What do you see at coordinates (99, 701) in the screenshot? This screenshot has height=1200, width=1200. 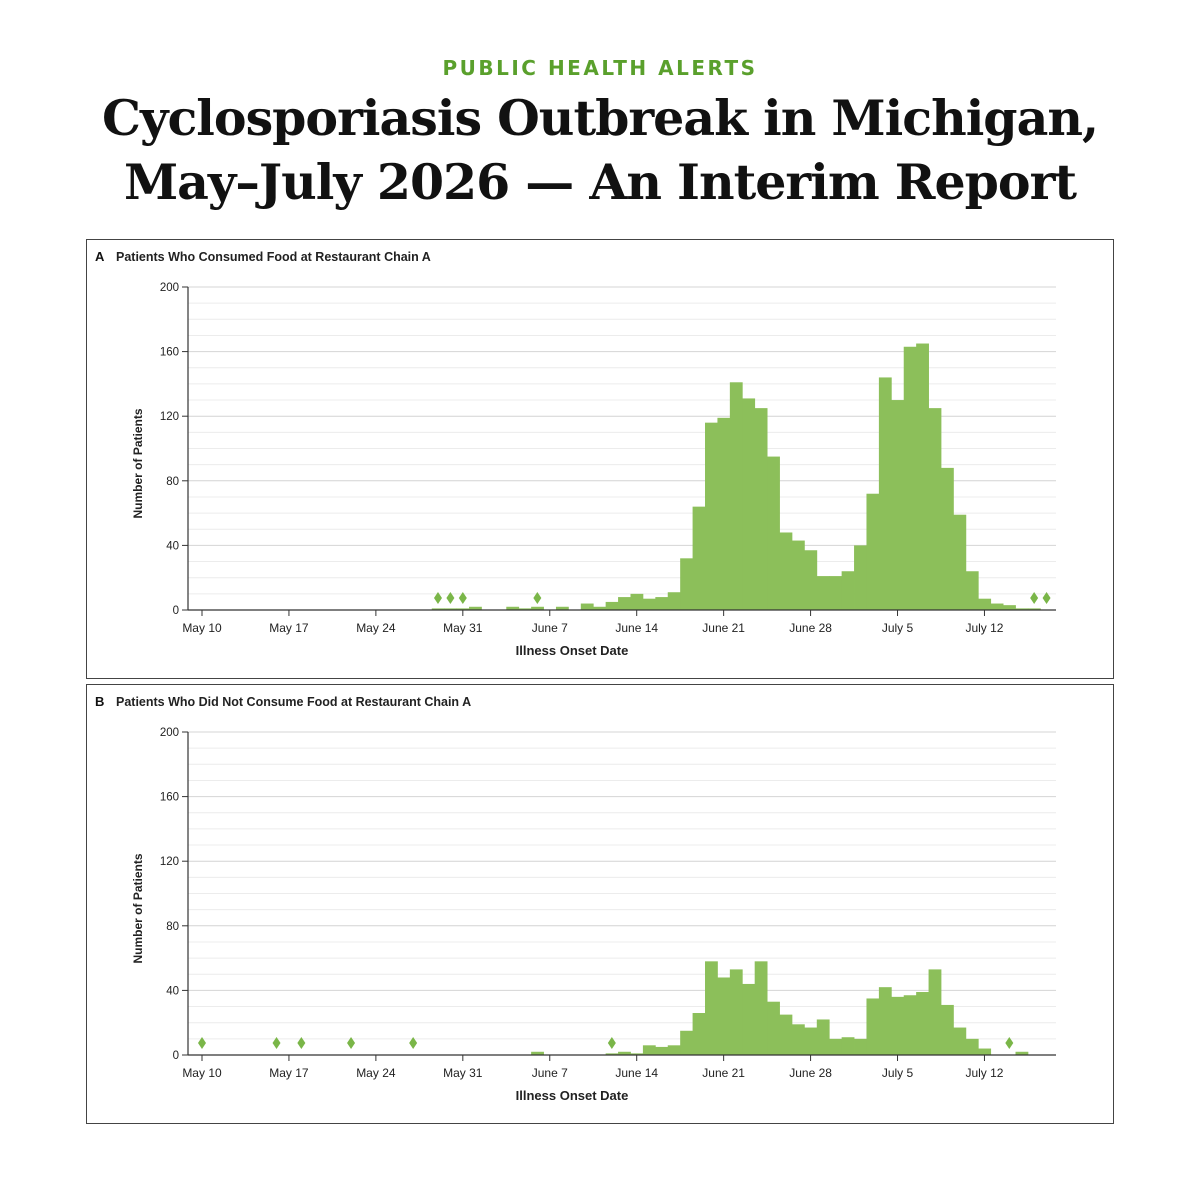 I see `panel-label: B` at bounding box center [99, 701].